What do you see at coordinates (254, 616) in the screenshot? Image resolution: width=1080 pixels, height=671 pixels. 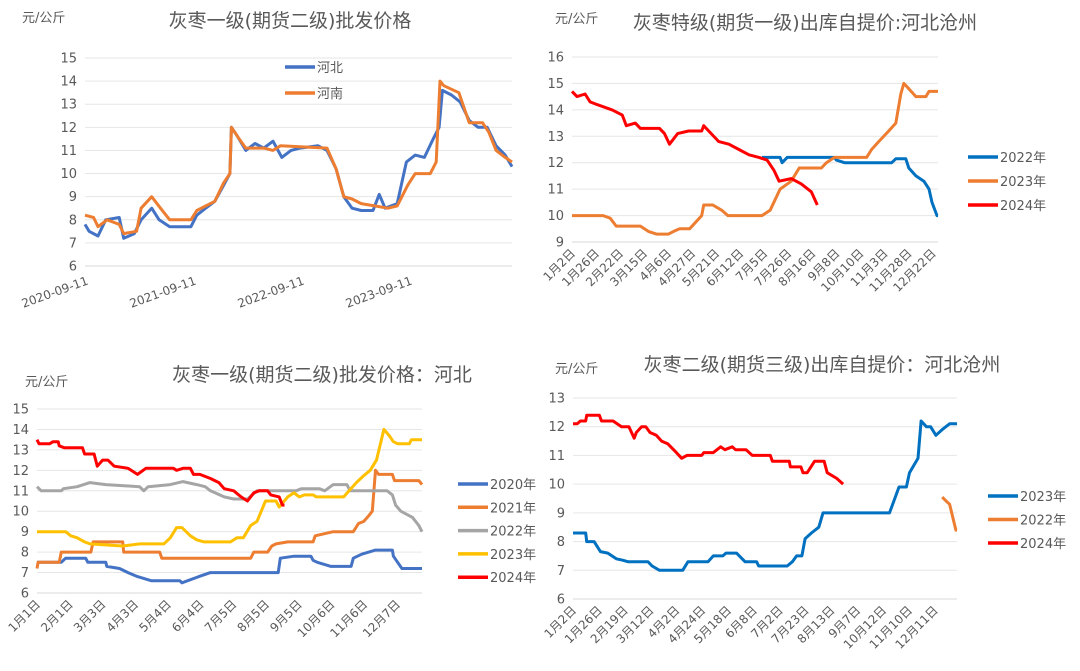 I see `x-tick-label: 8月5日` at bounding box center [254, 616].